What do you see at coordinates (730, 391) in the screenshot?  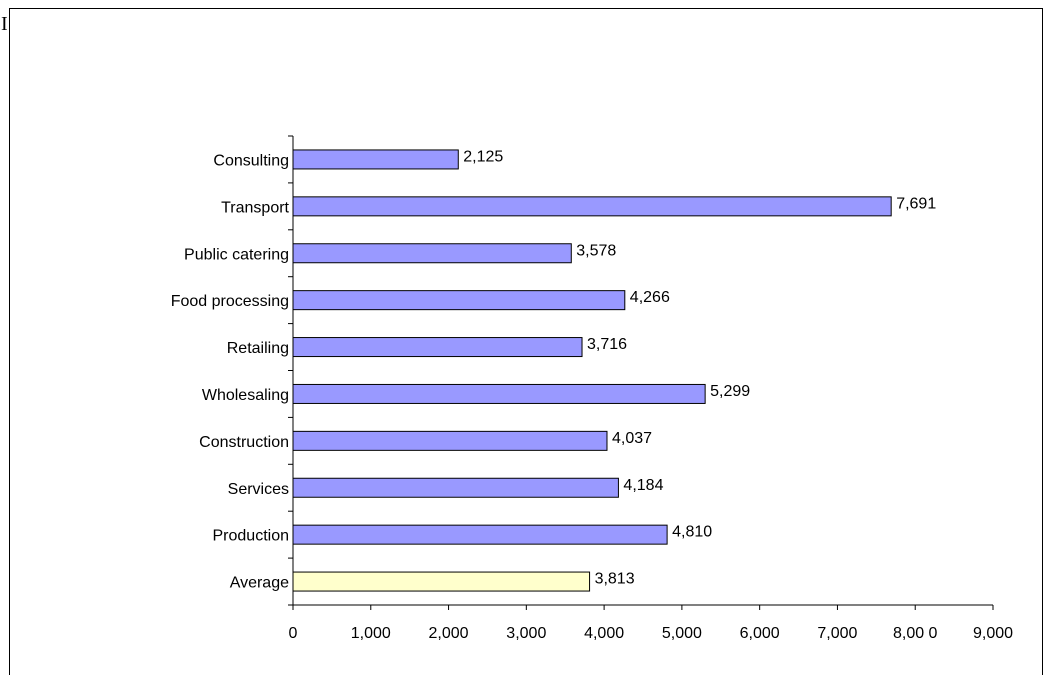 I see `data-label: 5,299` at bounding box center [730, 391].